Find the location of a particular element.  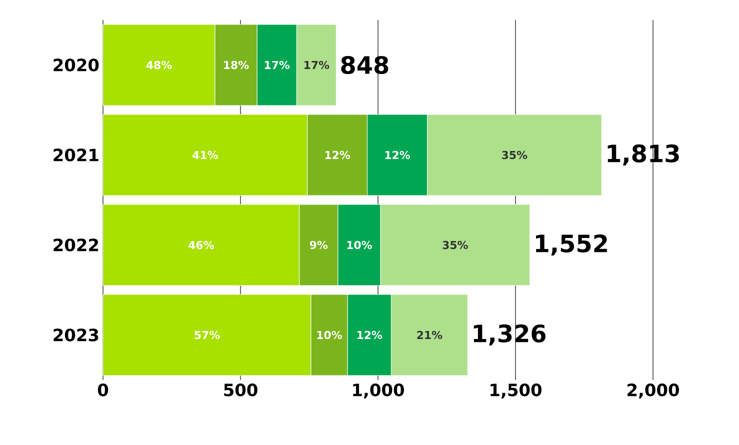

x-tick-label: 0 is located at coordinates (103, 390).